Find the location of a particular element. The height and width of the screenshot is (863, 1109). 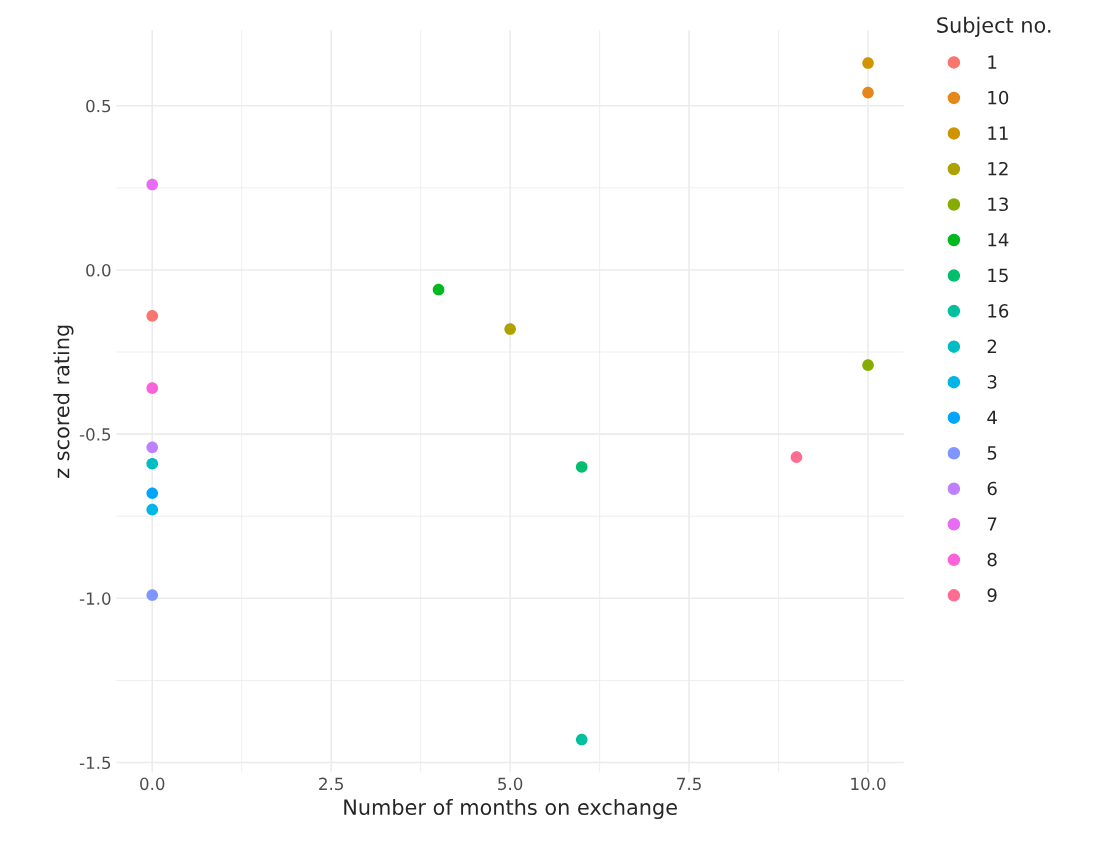

legend-label: 16 is located at coordinates (998, 311).